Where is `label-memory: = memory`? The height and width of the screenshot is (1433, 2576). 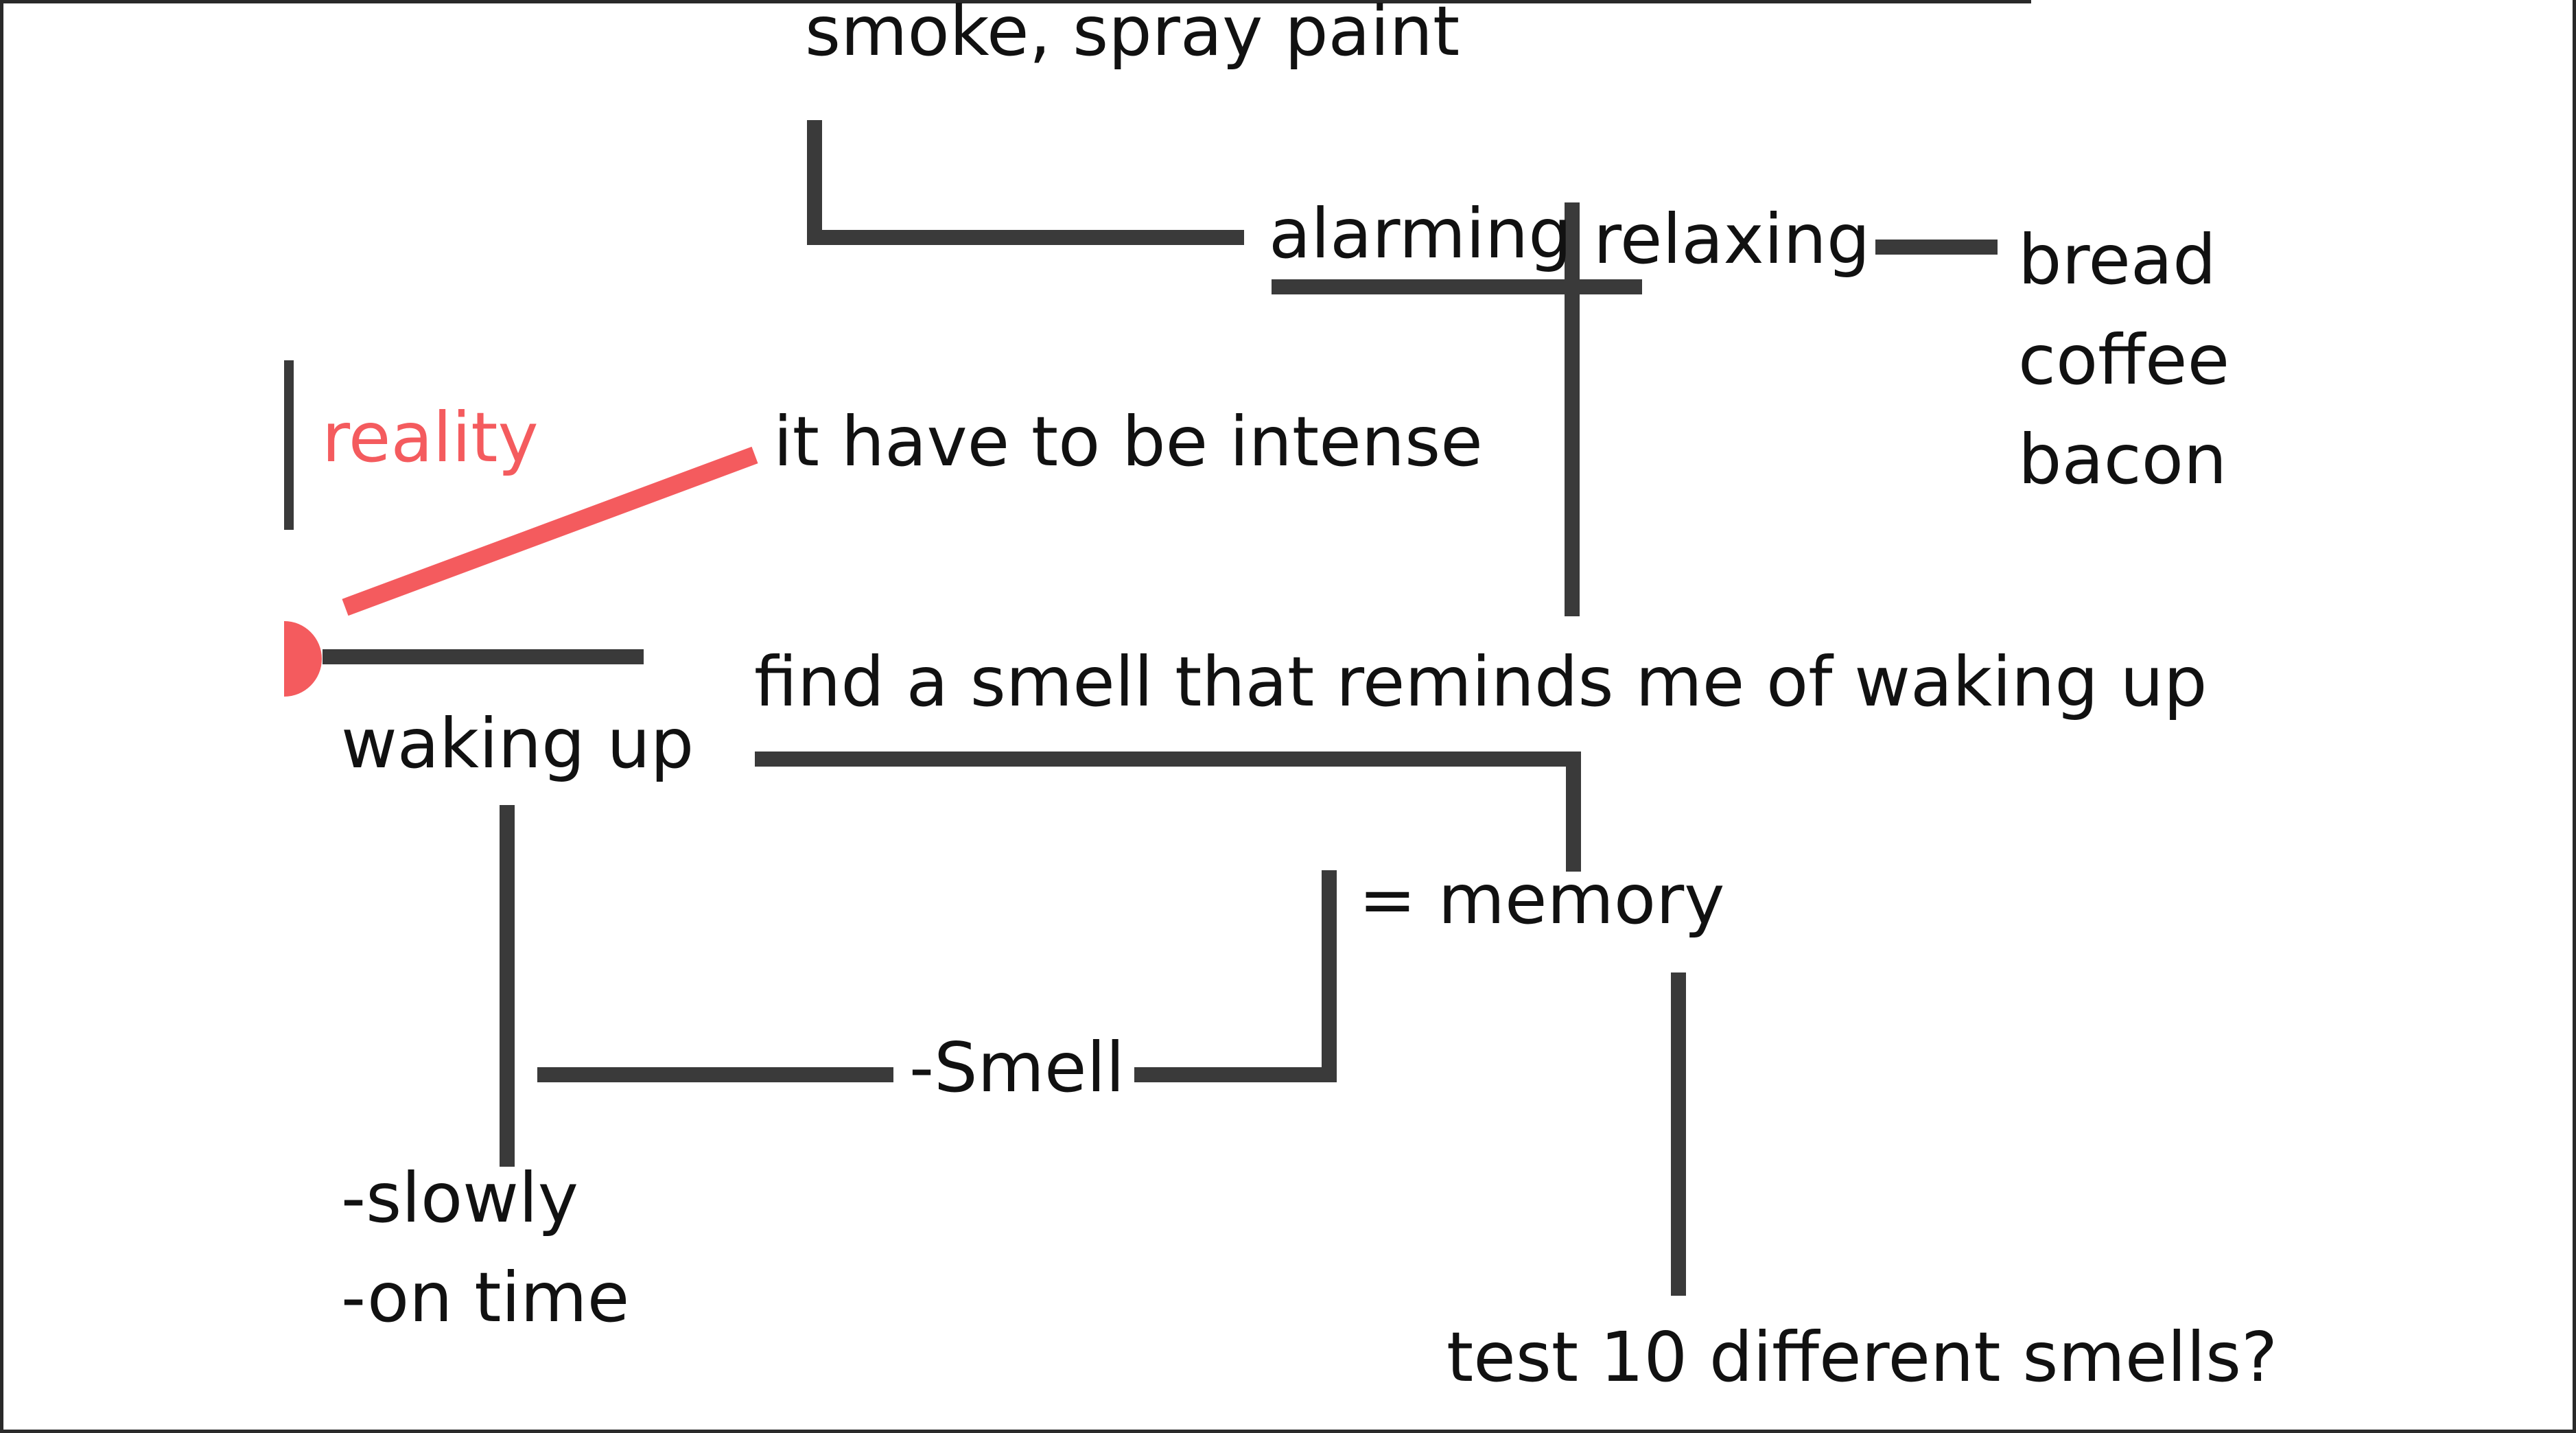 label-memory: = memory is located at coordinates (1541, 899).